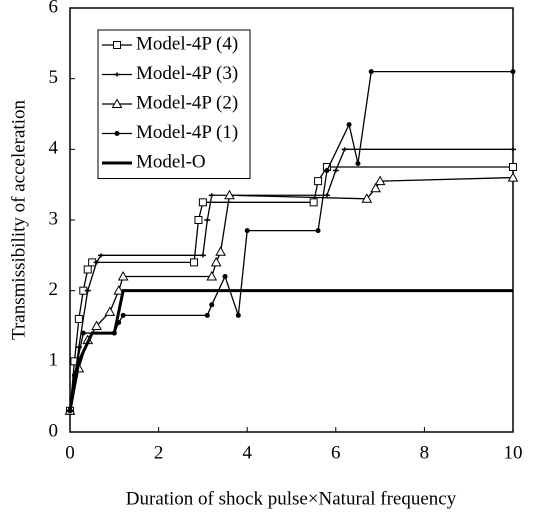  What do you see at coordinates (54, 430) in the screenshot?
I see `y-tick-label: 0` at bounding box center [54, 430].